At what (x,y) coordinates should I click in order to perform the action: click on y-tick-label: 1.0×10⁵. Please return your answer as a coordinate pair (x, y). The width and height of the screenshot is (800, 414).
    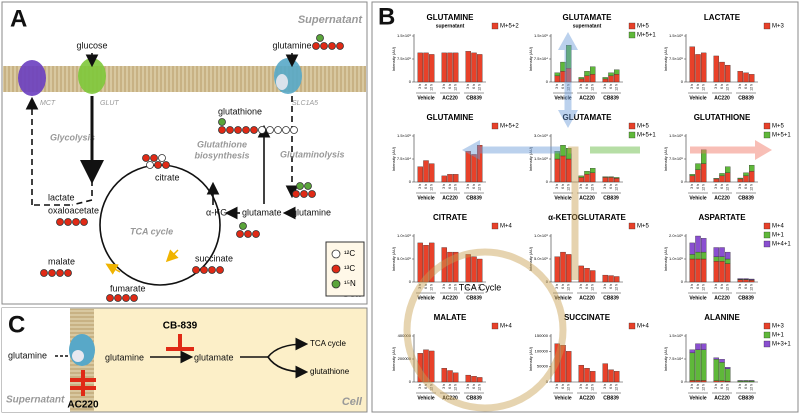
    Looking at the image, I should click on (676, 258).